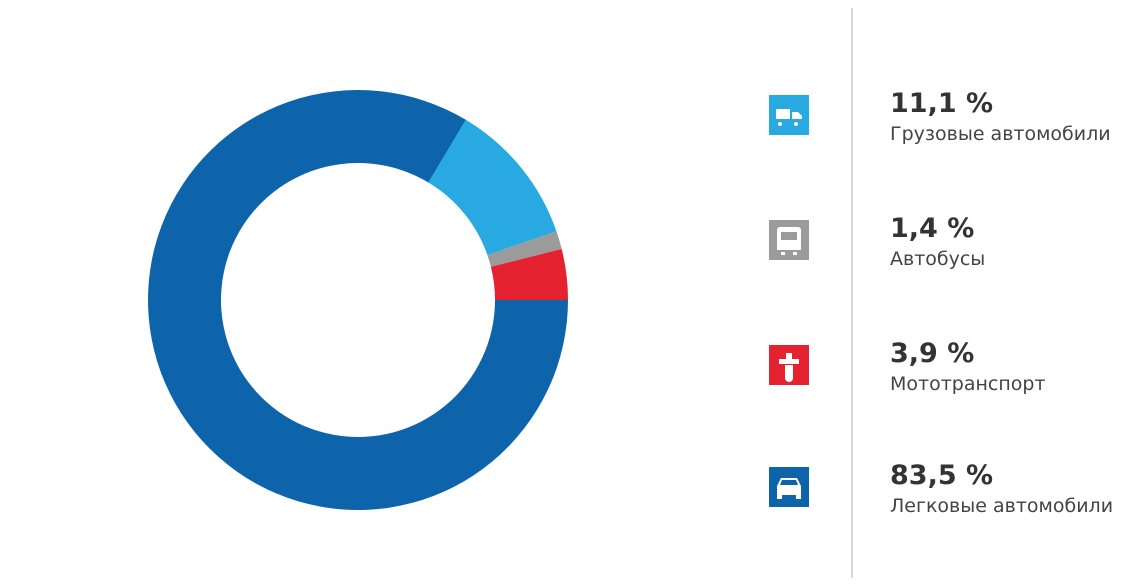  I want to click on value-label: 83,5 %, so click(941, 475).